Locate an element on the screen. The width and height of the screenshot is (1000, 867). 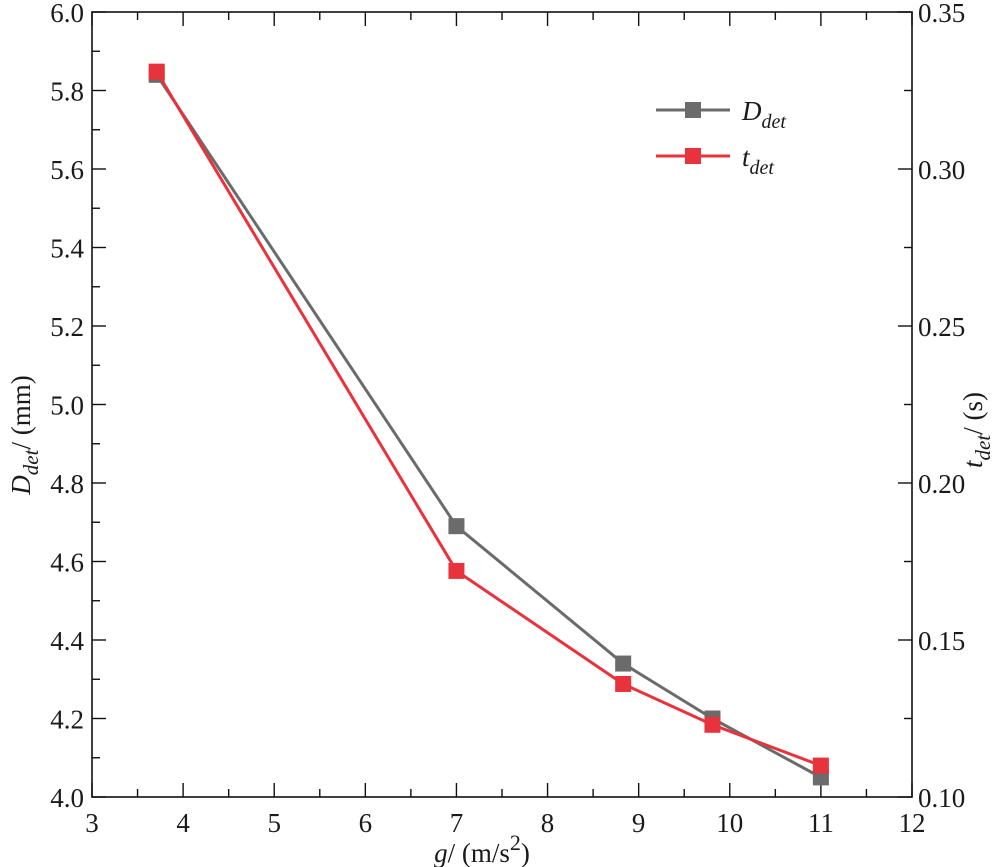
y-left-tick-label: 5.8 is located at coordinates (67, 92).